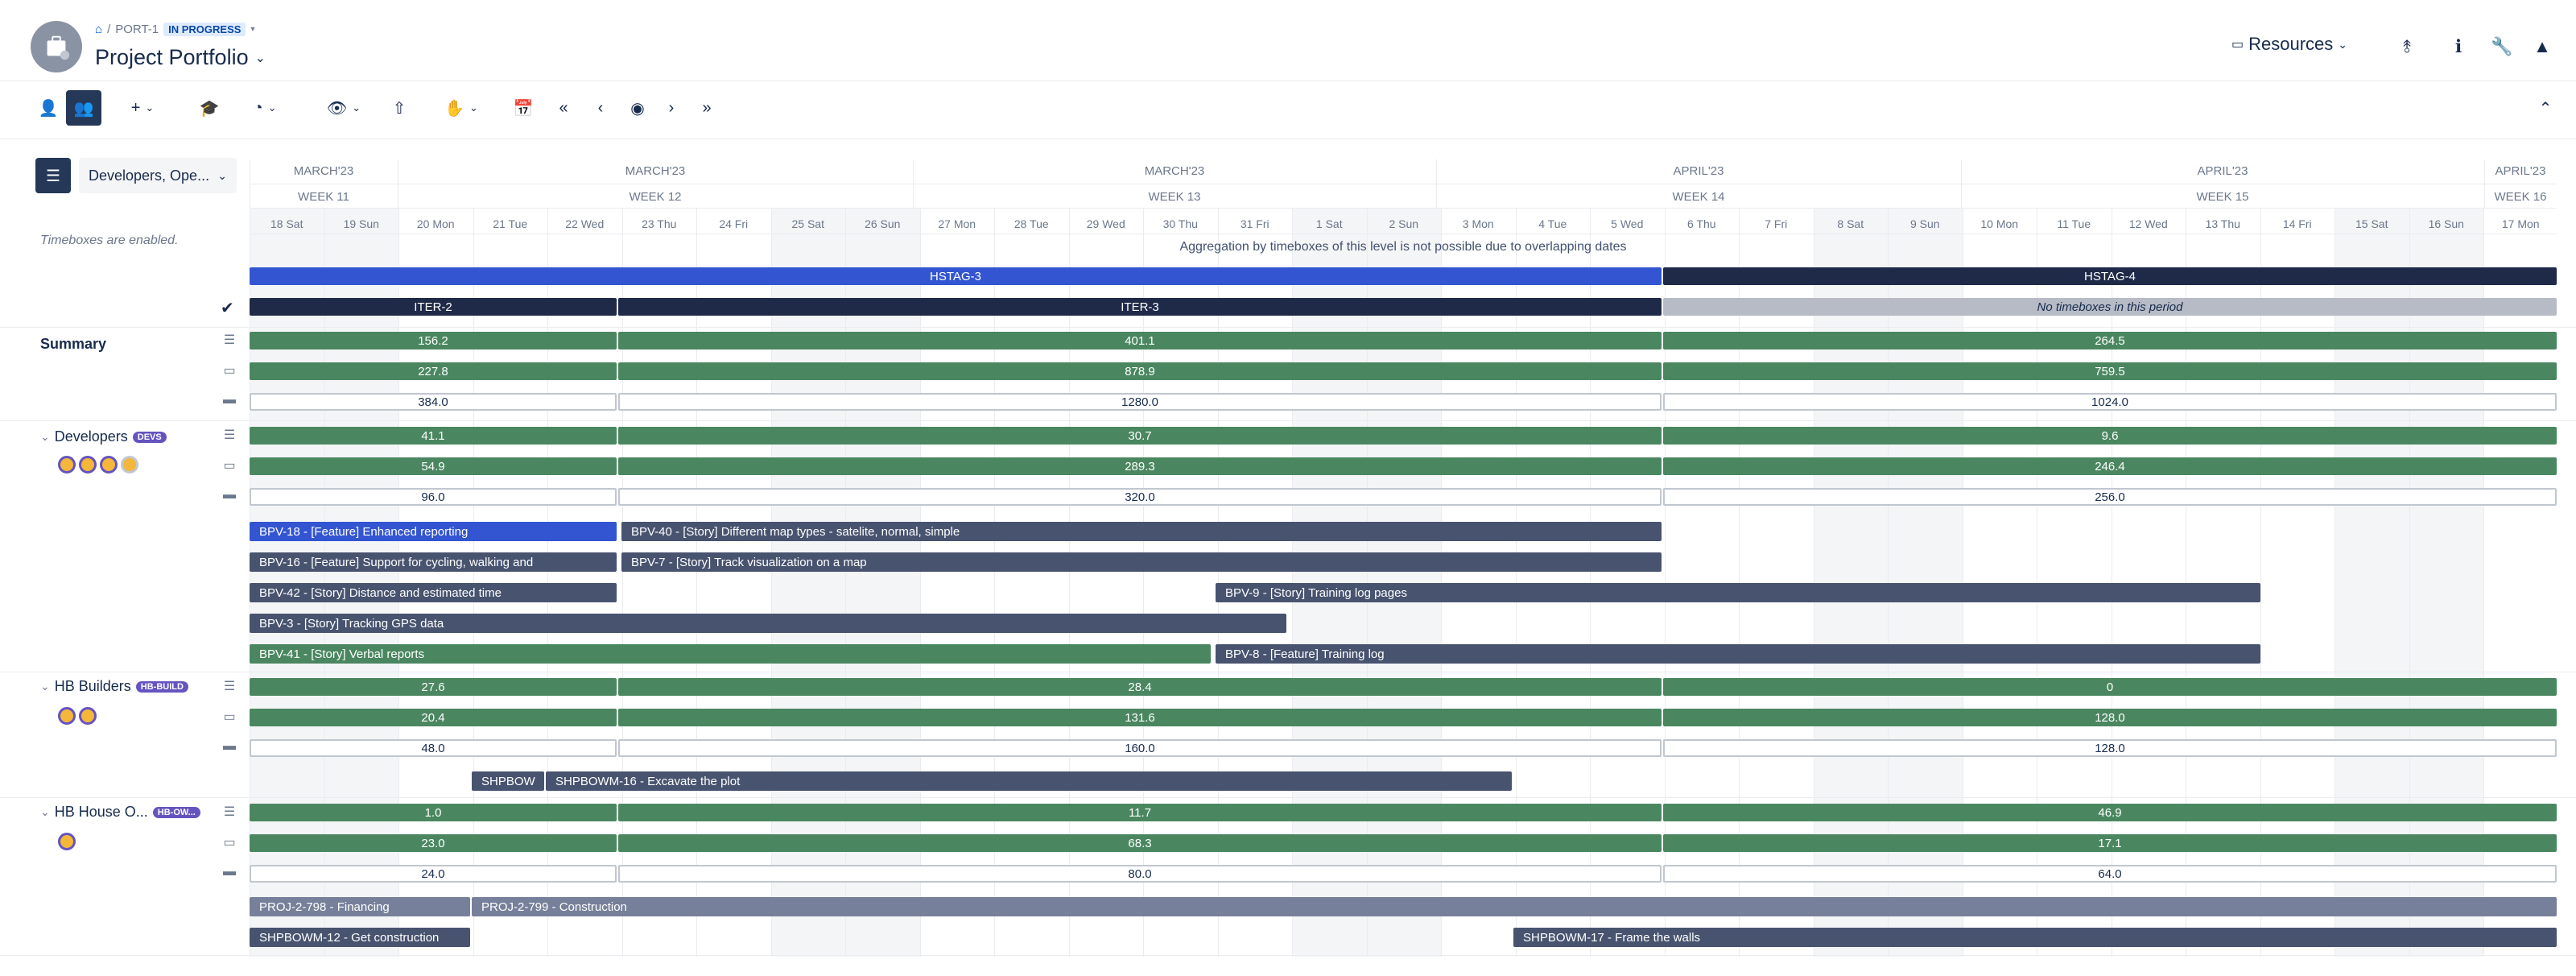  Describe the element at coordinates (433, 466) in the screenshot. I see `metric-bar: 54.9` at that location.